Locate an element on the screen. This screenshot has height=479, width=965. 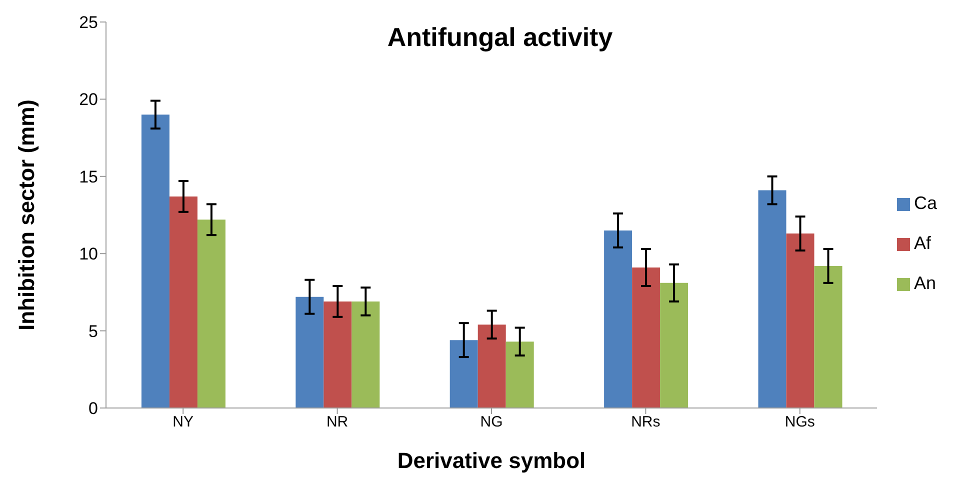
legend-label: Af is located at coordinates (922, 243).